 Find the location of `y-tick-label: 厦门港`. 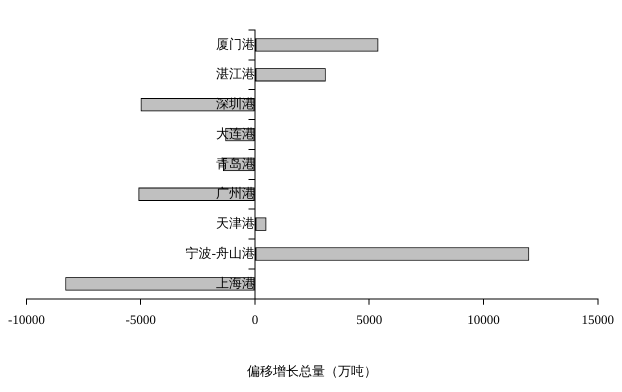

y-tick-label: 厦门港 is located at coordinates (235, 44).